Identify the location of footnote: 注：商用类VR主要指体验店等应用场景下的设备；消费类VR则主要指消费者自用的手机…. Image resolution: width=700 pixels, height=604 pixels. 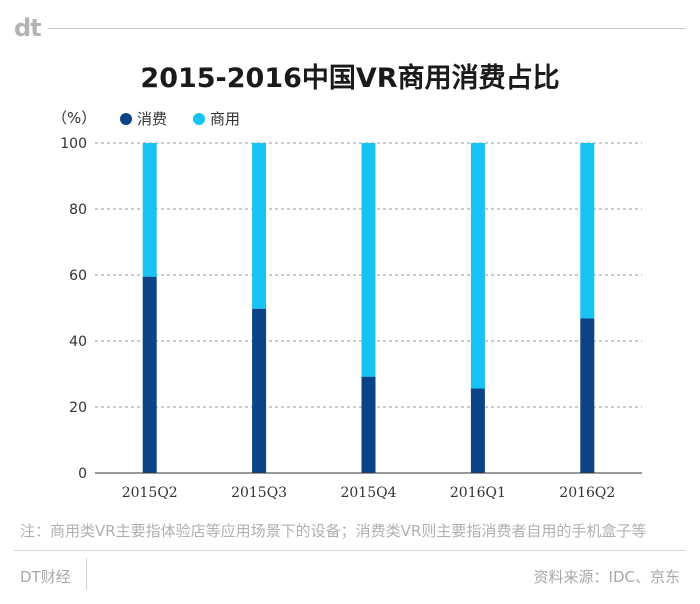
(333, 531).